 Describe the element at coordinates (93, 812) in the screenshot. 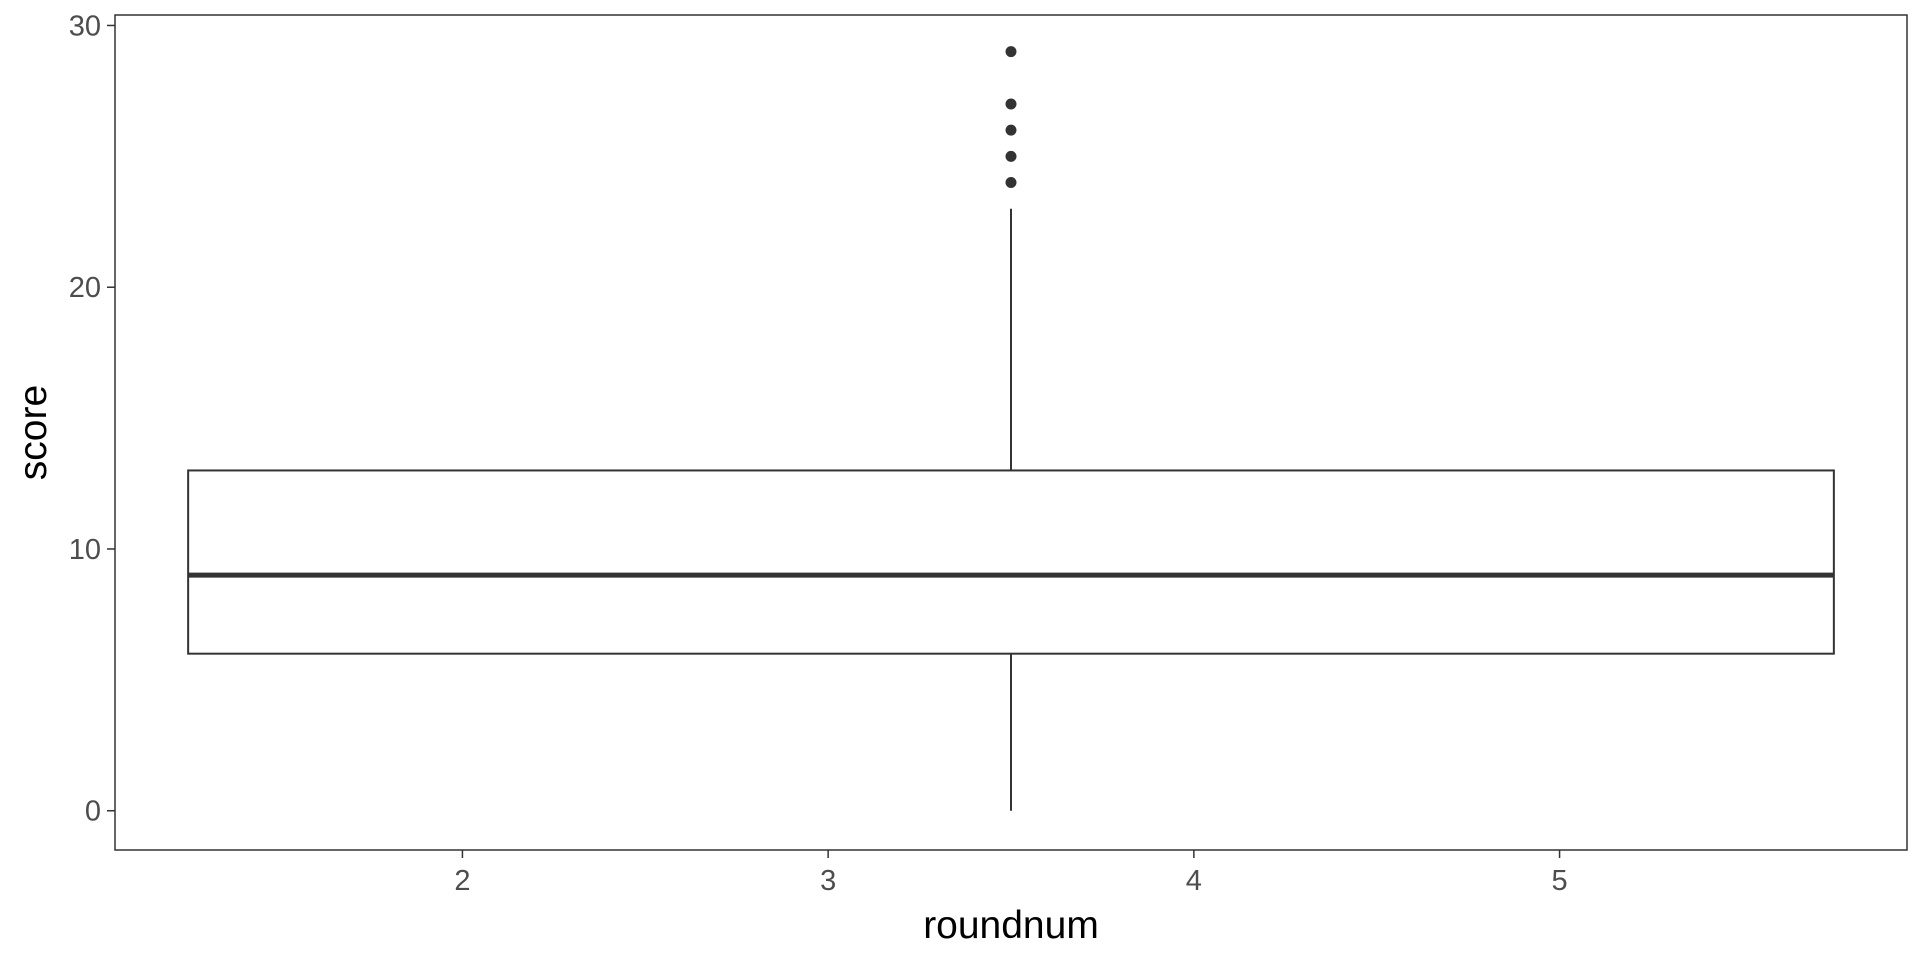

I see `y-tick-label: 0` at that location.